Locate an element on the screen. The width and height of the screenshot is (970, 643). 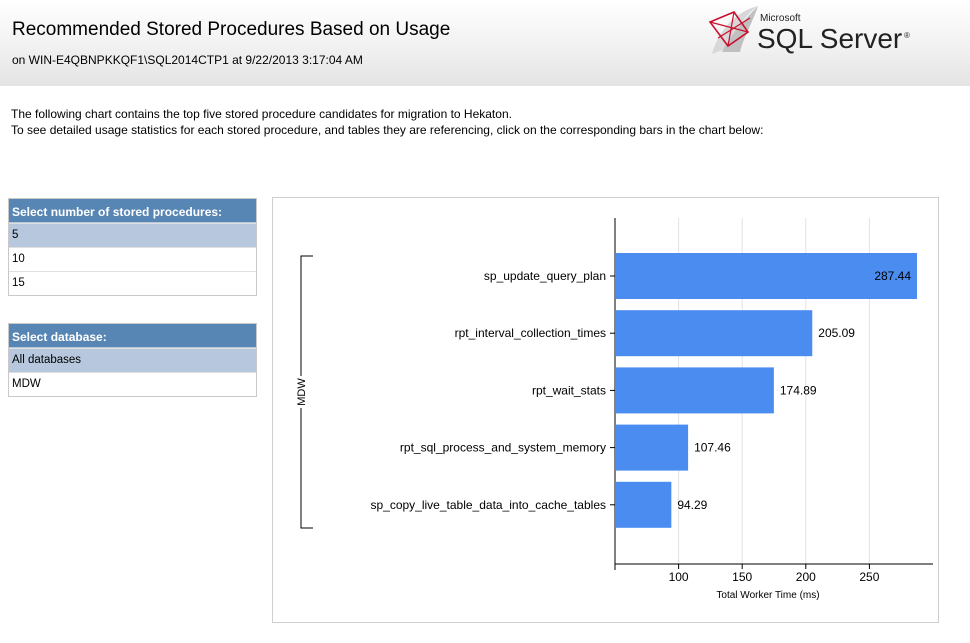
value-label-rpt_interval_collection_times: 205.09 is located at coordinates (836, 333).